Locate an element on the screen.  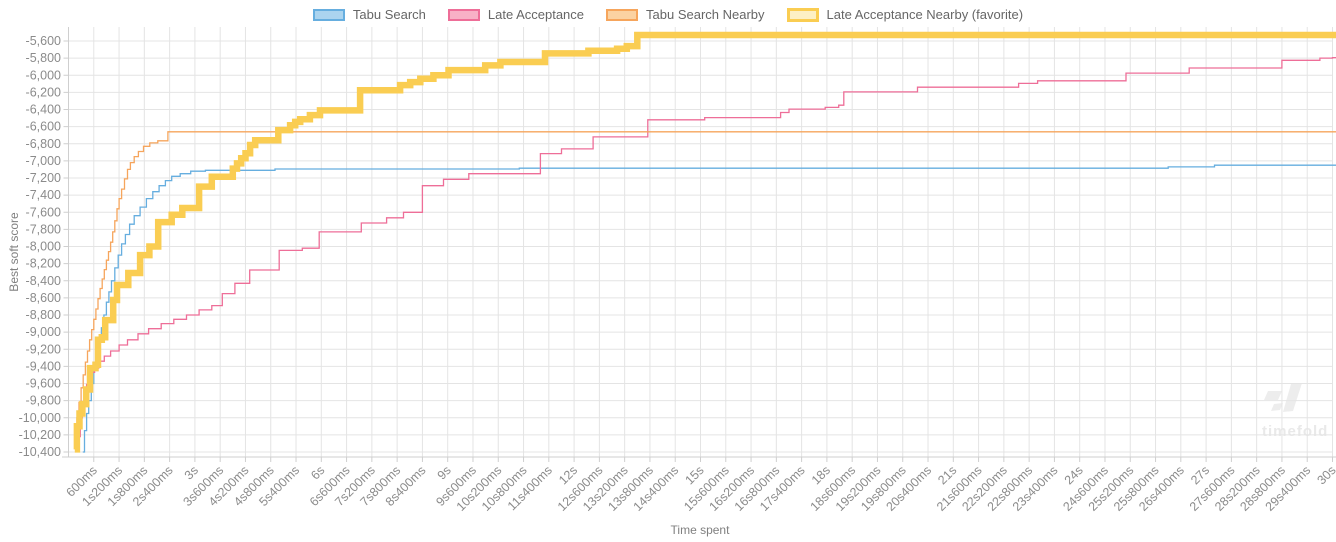
y-tick-label: -6,800 is located at coordinates (43, 144).